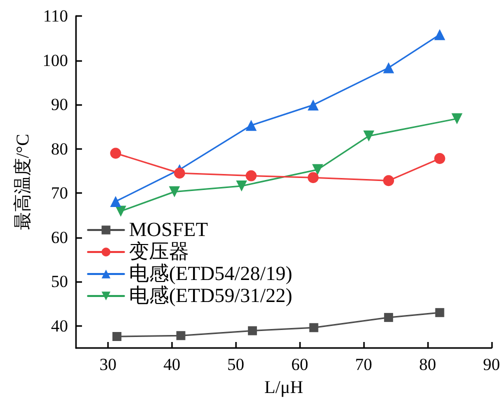 This screenshot has height=401, width=503. What do you see at coordinates (235, 364) in the screenshot?
I see `x-tick-label: 50` at bounding box center [235, 364].